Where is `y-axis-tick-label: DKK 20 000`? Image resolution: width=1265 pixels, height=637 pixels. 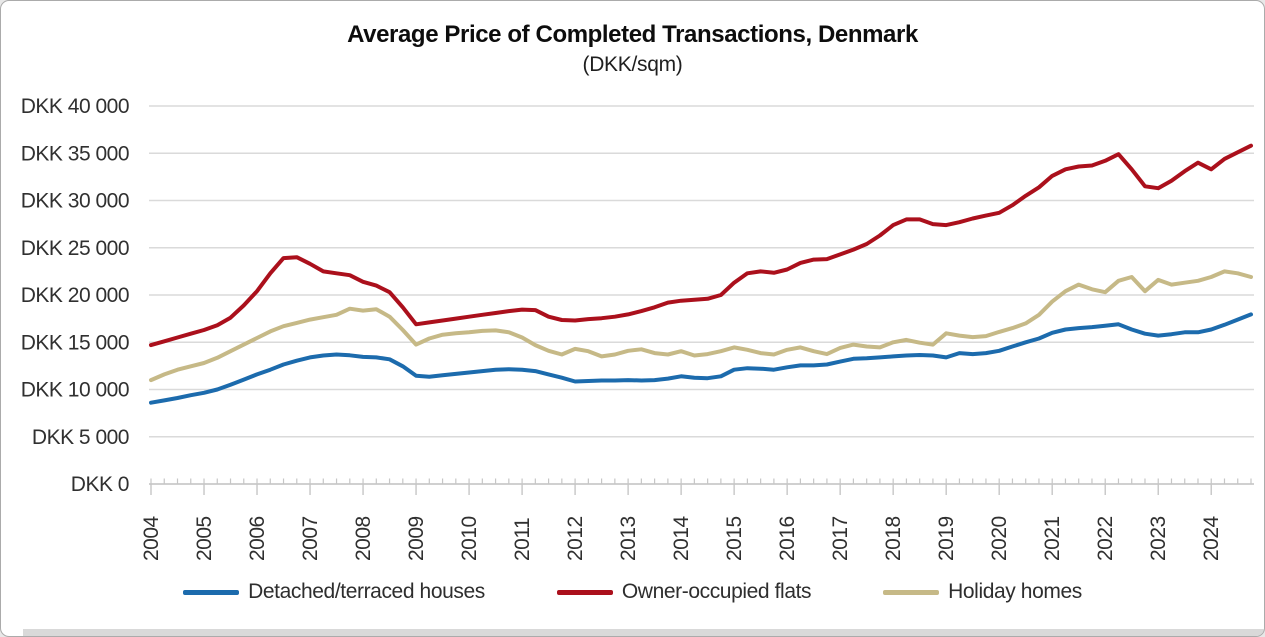
y-axis-tick-label: DKK 20 000 is located at coordinates (75, 295).